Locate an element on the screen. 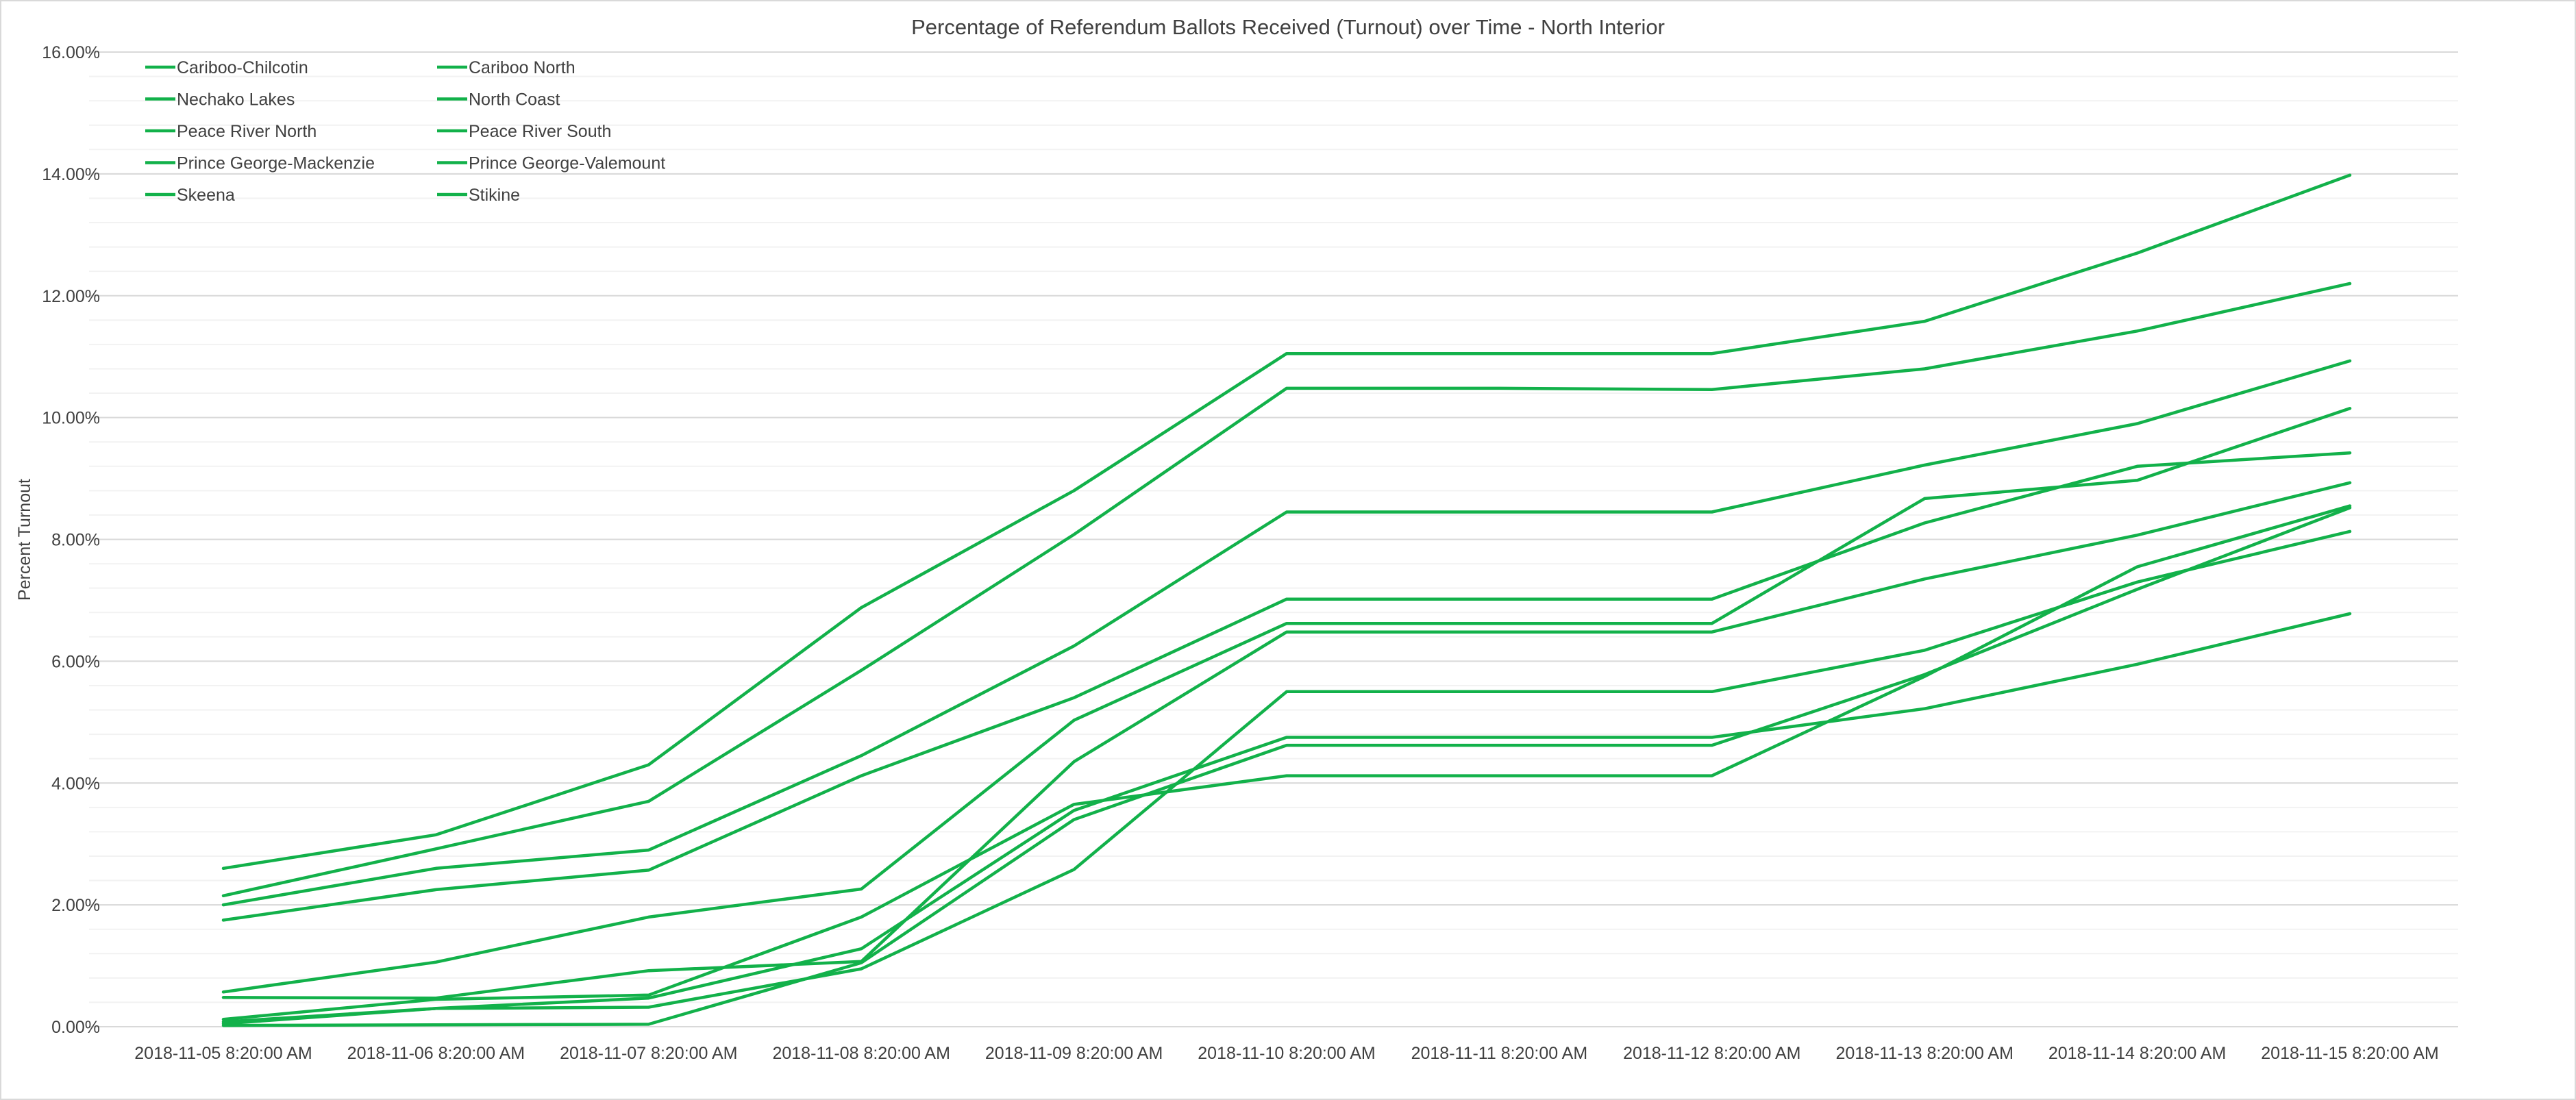 The image size is (2576, 1100). y-axis-title: Percent Turnout is located at coordinates (24, 540).